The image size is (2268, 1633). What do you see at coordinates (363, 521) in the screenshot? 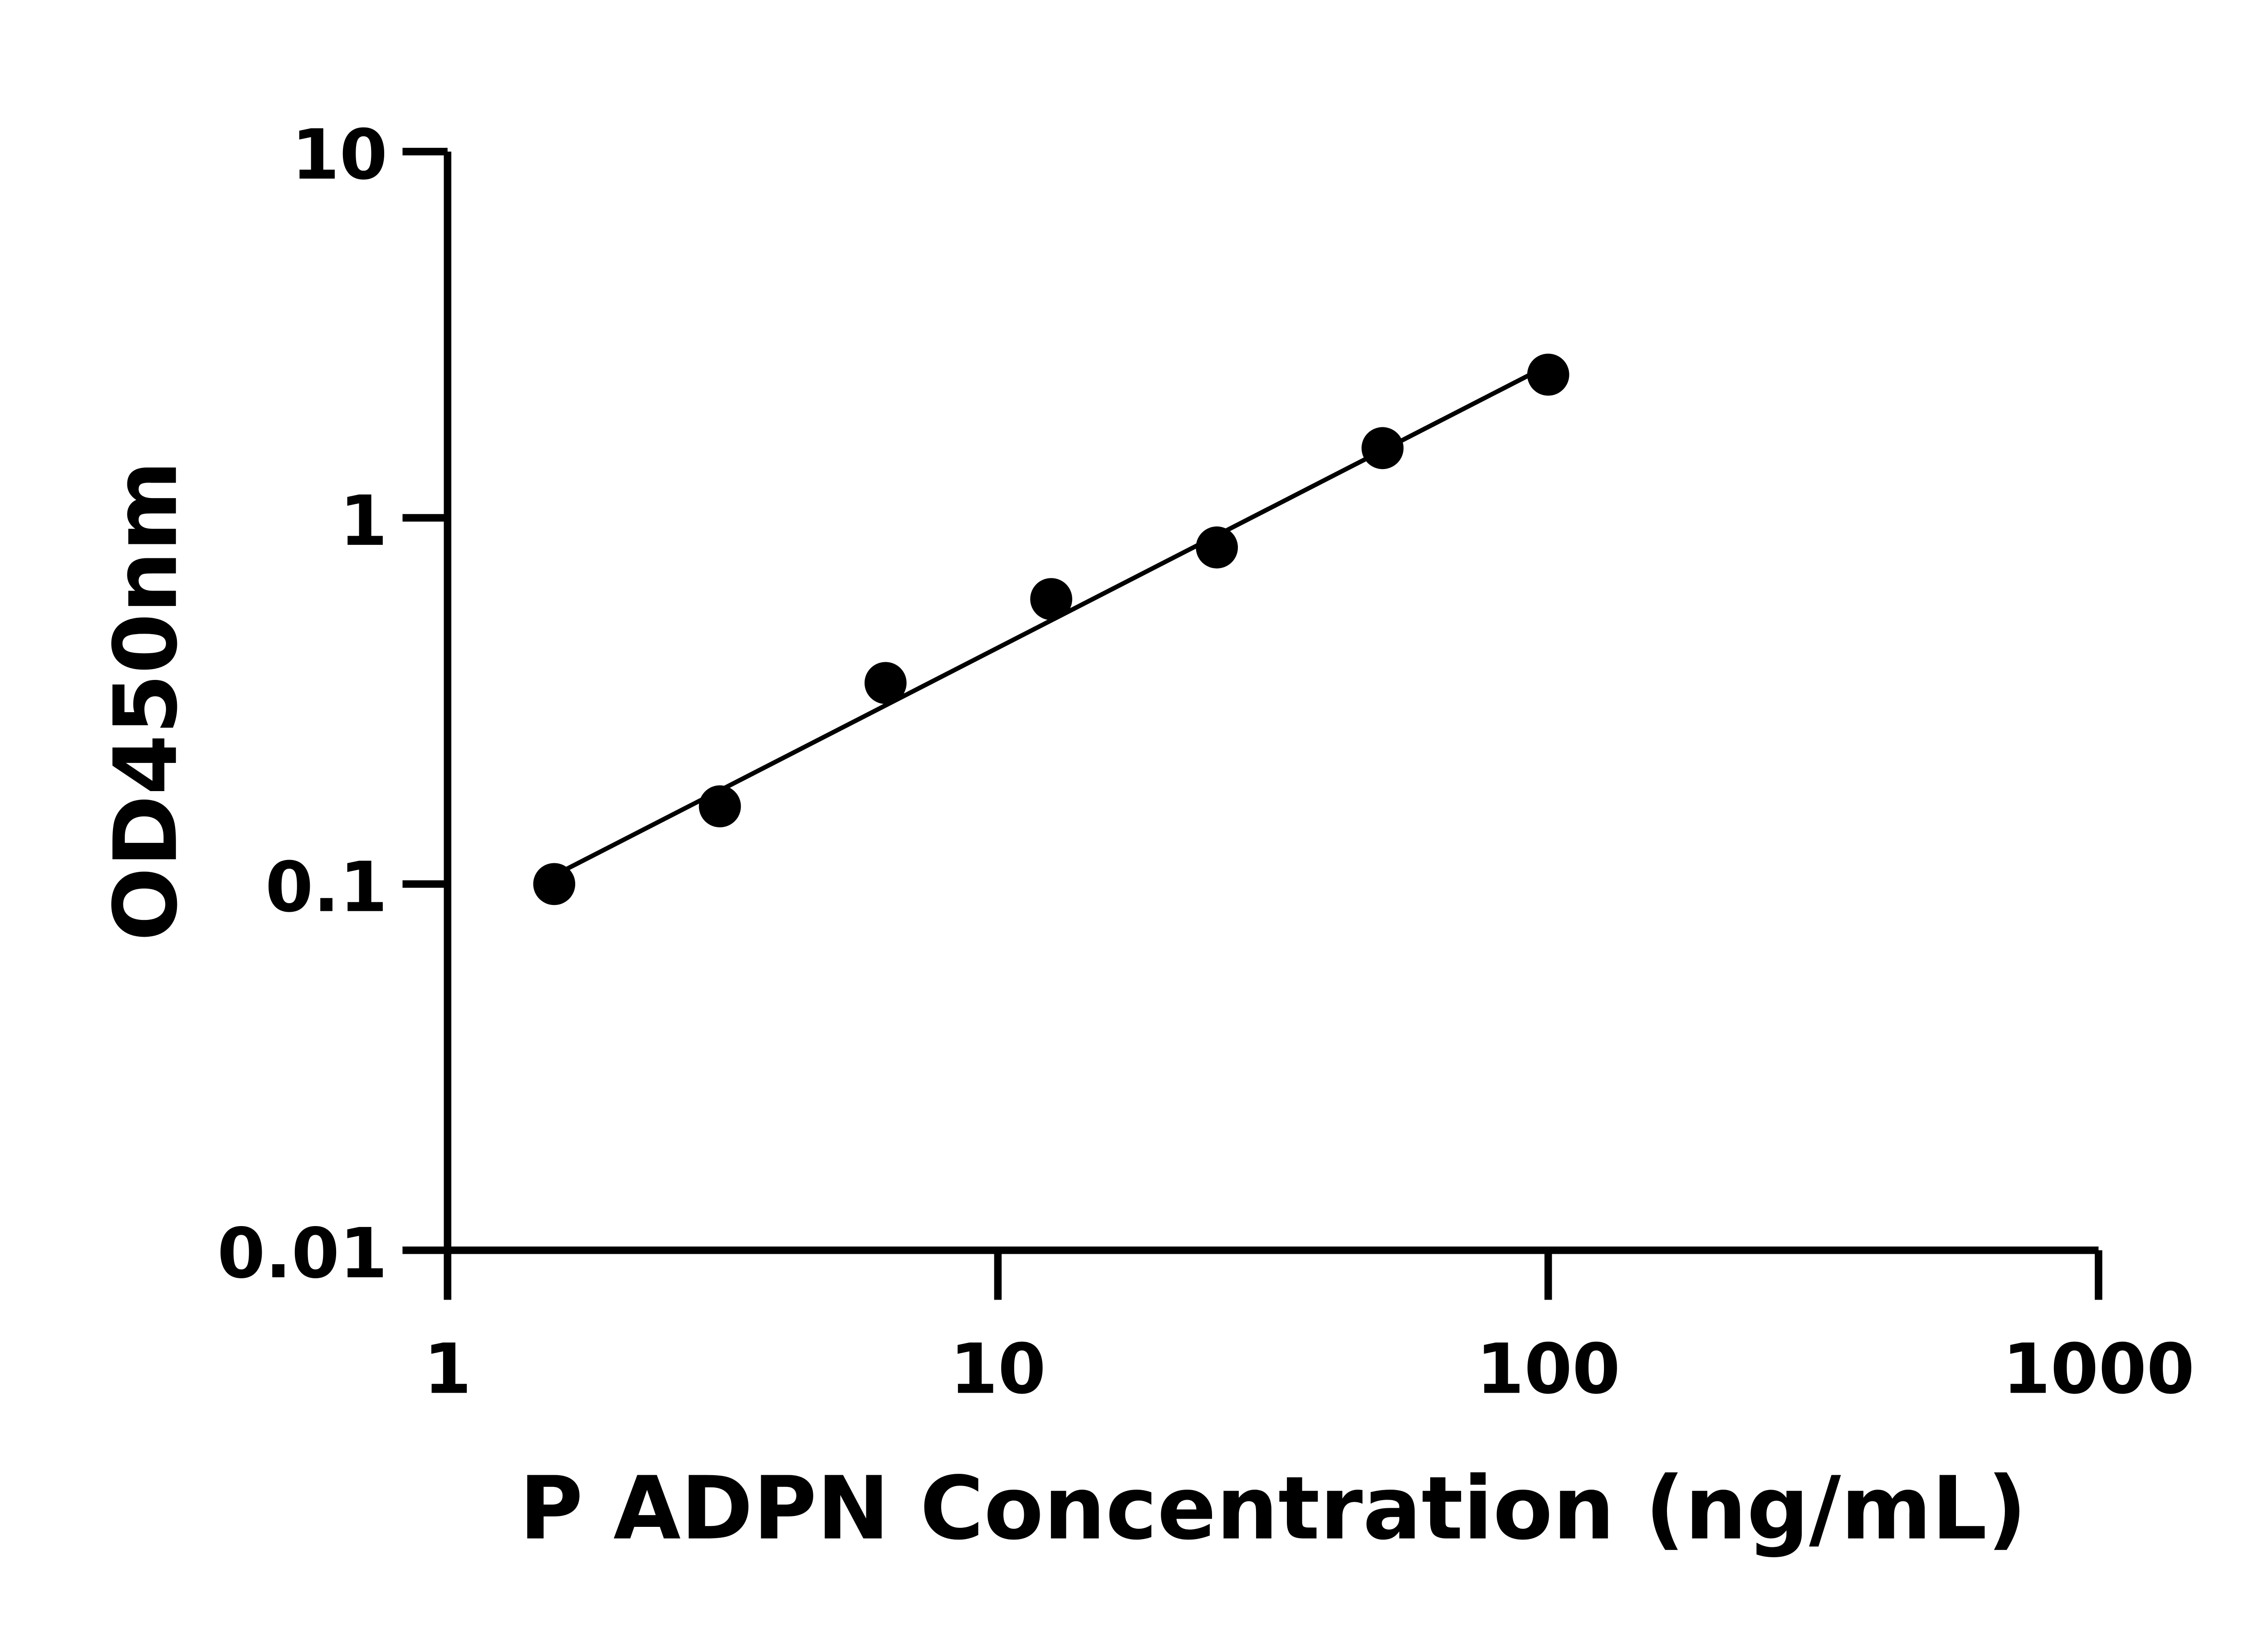
I see `y-tick-label: 1` at bounding box center [363, 521].